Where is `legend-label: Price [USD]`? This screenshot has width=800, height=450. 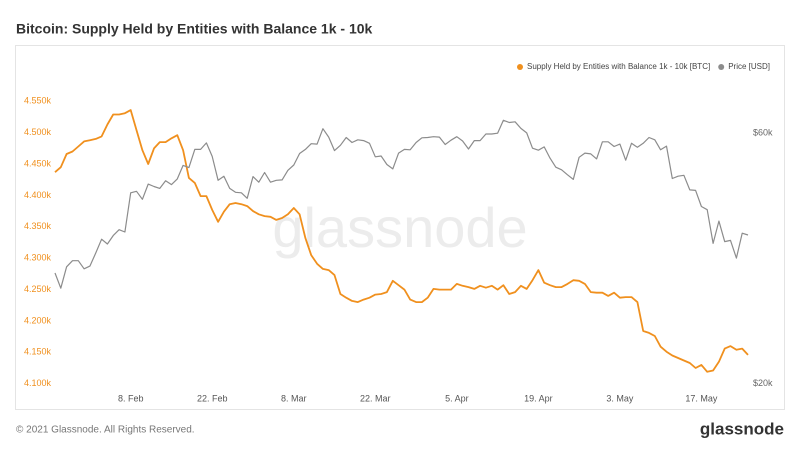
legend-label: Price [USD] is located at coordinates (749, 66).